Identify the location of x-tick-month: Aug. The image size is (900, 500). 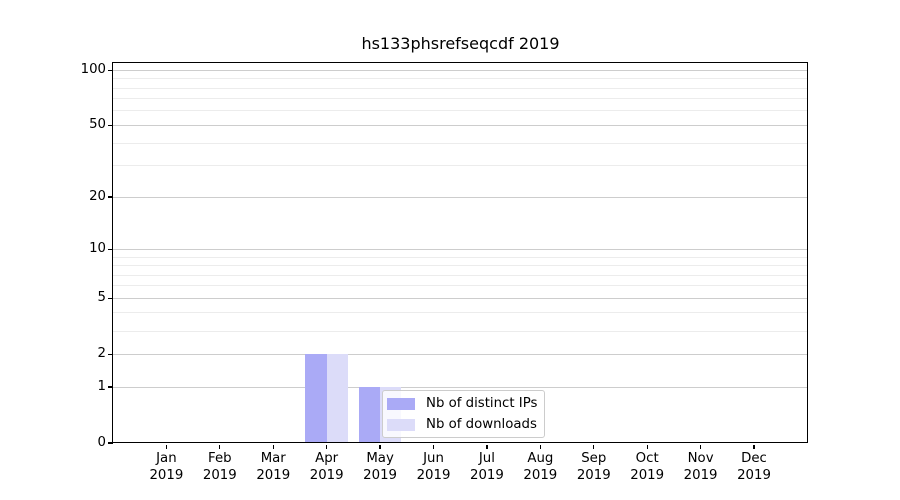
(540, 458).